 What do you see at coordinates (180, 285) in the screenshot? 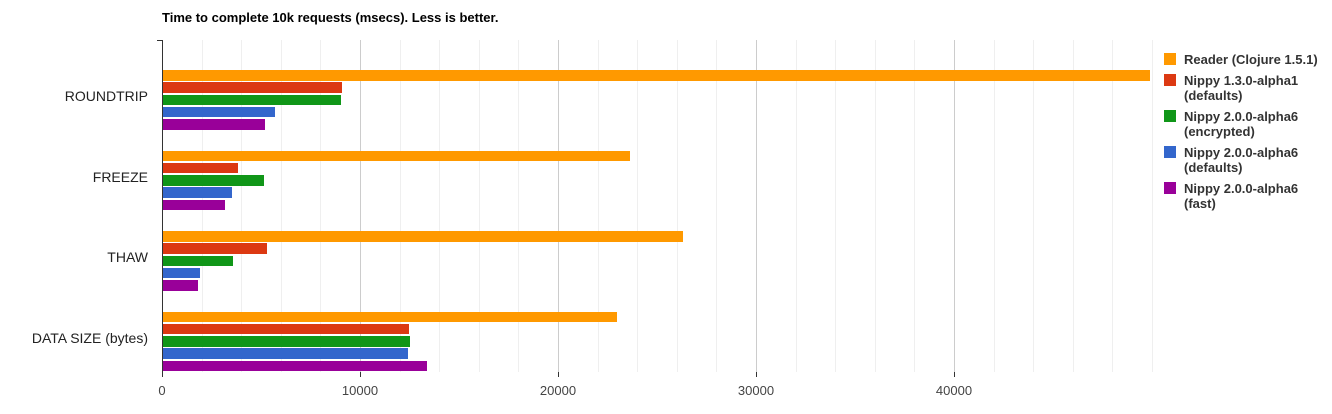
I see `bar-thaw-s4` at bounding box center [180, 285].